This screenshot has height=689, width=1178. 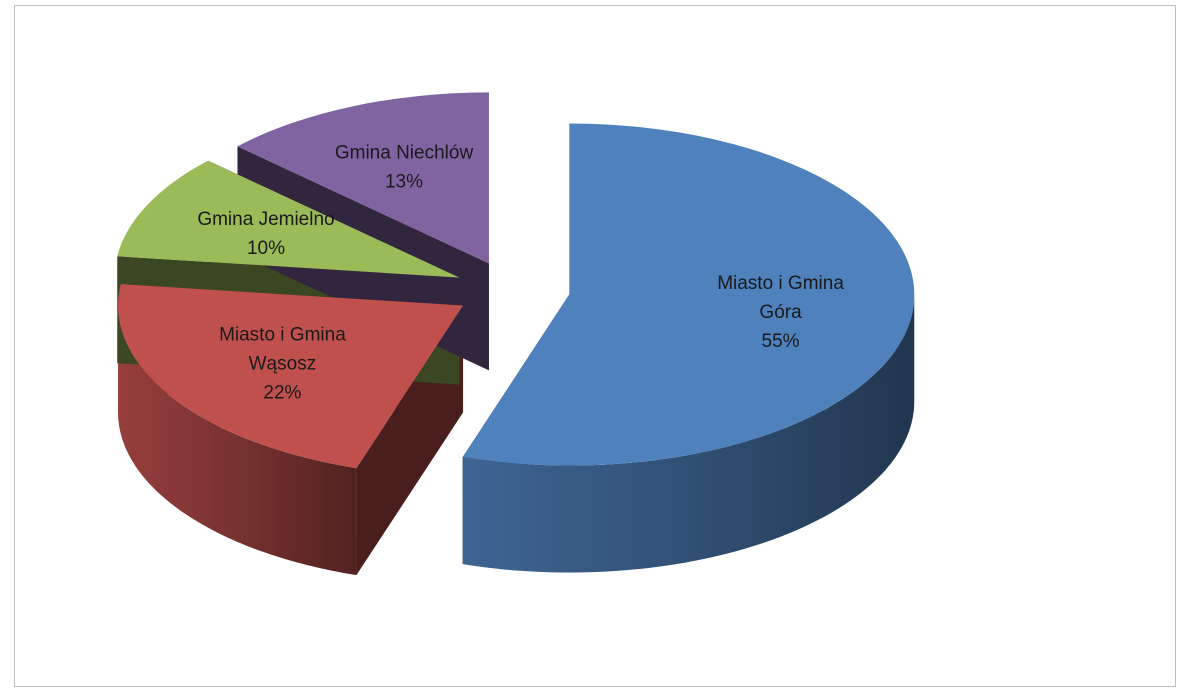 I want to click on data-label-miasto-i-gmina-wasosz: Miasto i Gmina Wąsosz 22%, so click(x=282, y=363).